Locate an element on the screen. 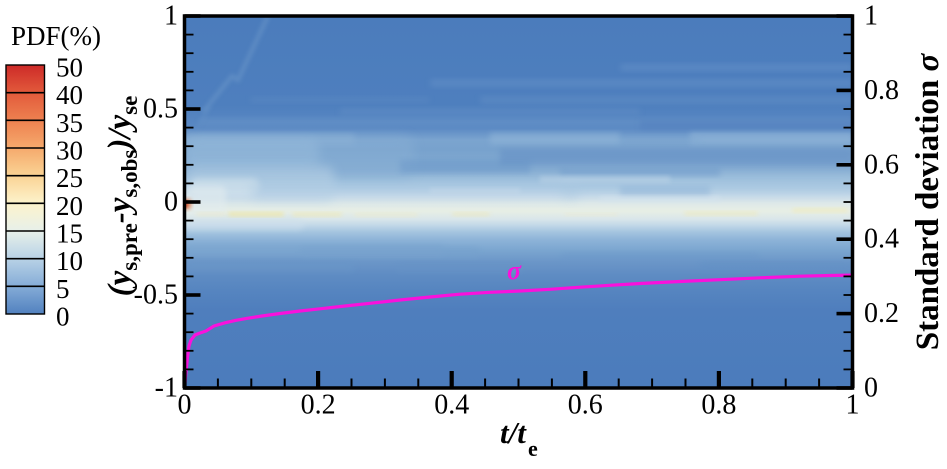 This screenshot has height=469, width=947. svg-text: 25 is located at coordinates (69, 178).